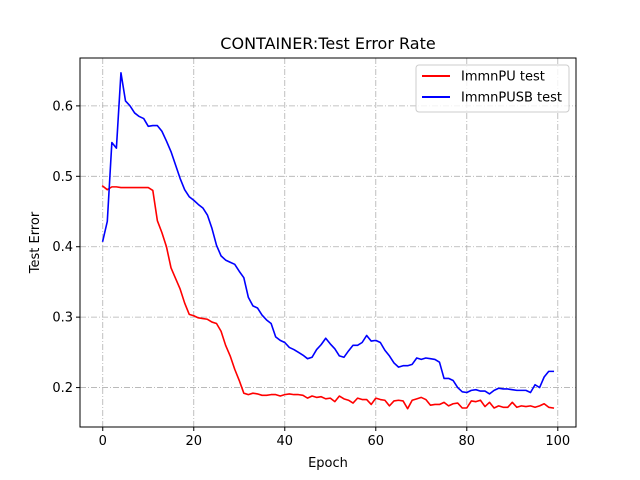 The image size is (640, 480). What do you see at coordinates (62, 106) in the screenshot?
I see `y-tick-label: 0.6` at bounding box center [62, 106].